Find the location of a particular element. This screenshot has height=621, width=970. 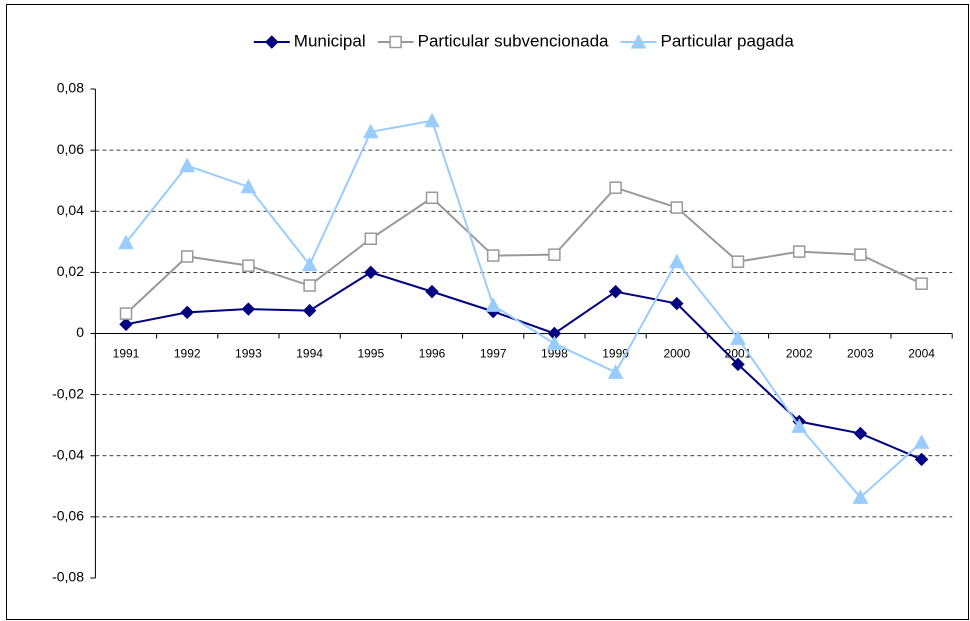

y-tick-label: 0,02 is located at coordinates (70, 271).